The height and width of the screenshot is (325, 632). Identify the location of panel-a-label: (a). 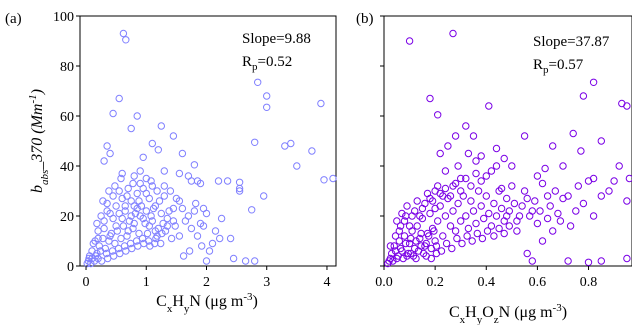
(13, 19).